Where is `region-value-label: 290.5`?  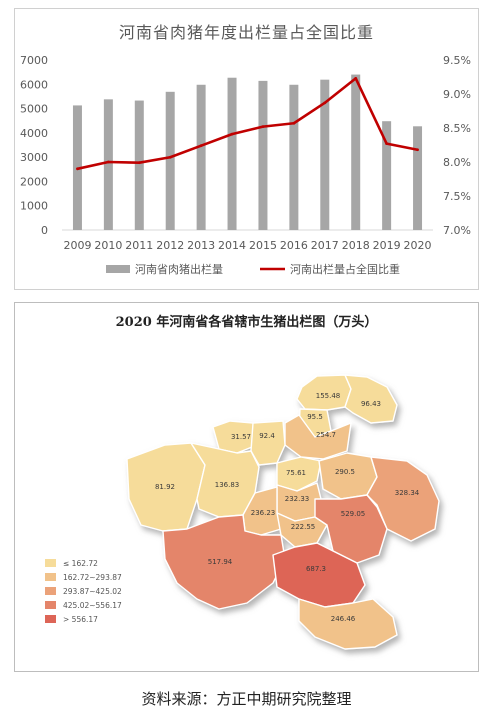 region-value-label: 290.5 is located at coordinates (345, 472).